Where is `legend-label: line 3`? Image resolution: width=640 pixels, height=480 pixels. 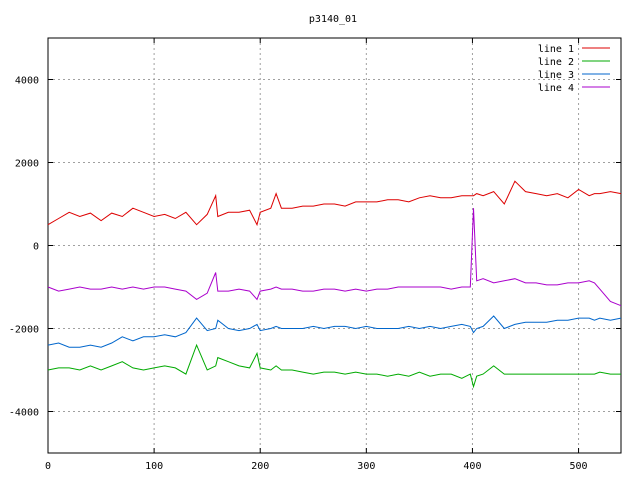
legend-label: line 3 is located at coordinates (556, 75).